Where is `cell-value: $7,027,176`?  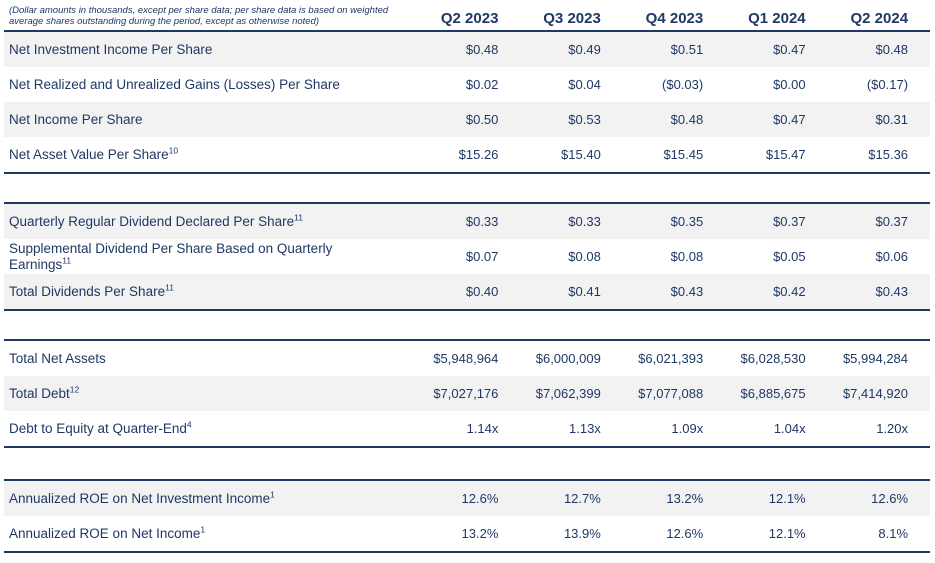
cell-value: $7,027,176 is located at coordinates (466, 393).